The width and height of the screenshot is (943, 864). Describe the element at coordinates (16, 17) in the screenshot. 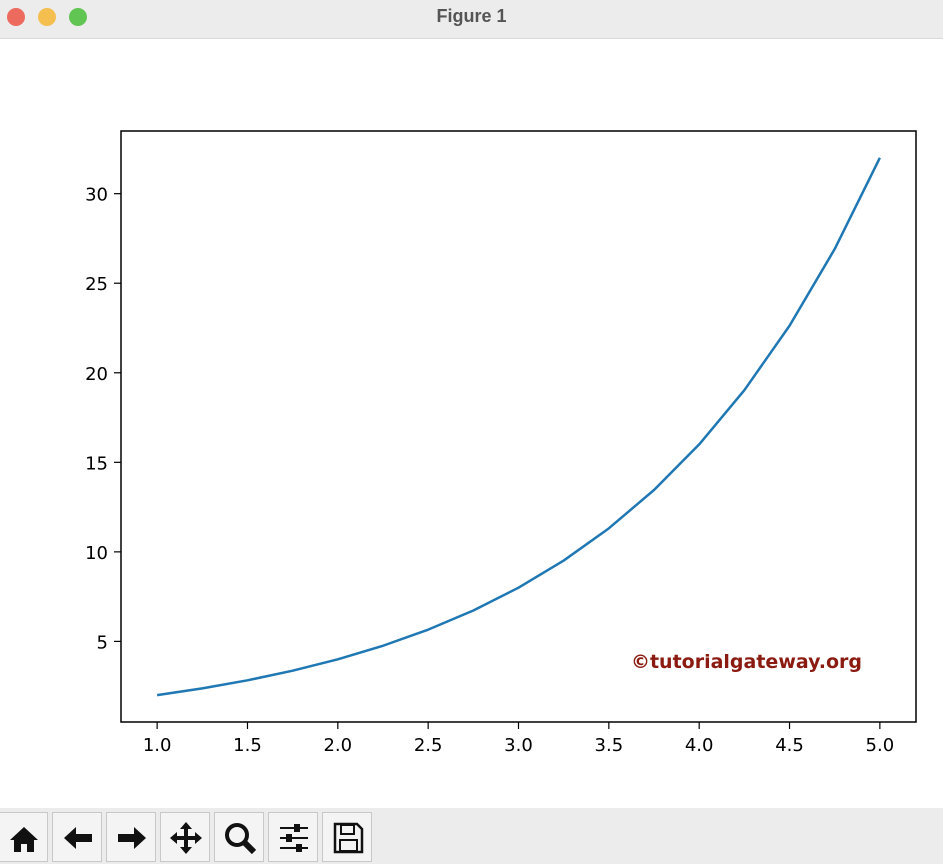

I see `close-button` at that location.